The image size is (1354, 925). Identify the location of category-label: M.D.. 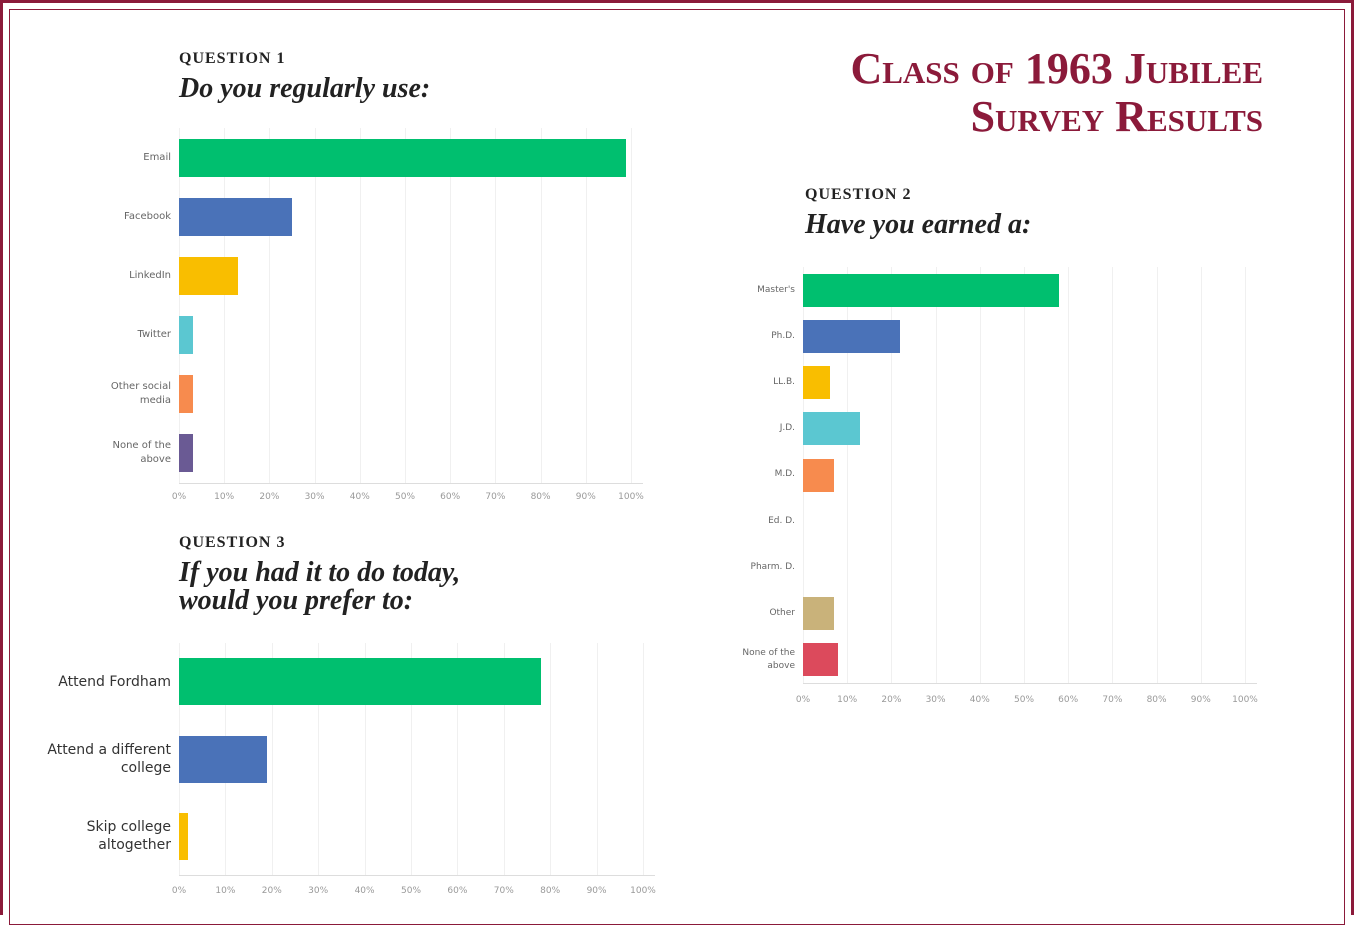
(784, 474).